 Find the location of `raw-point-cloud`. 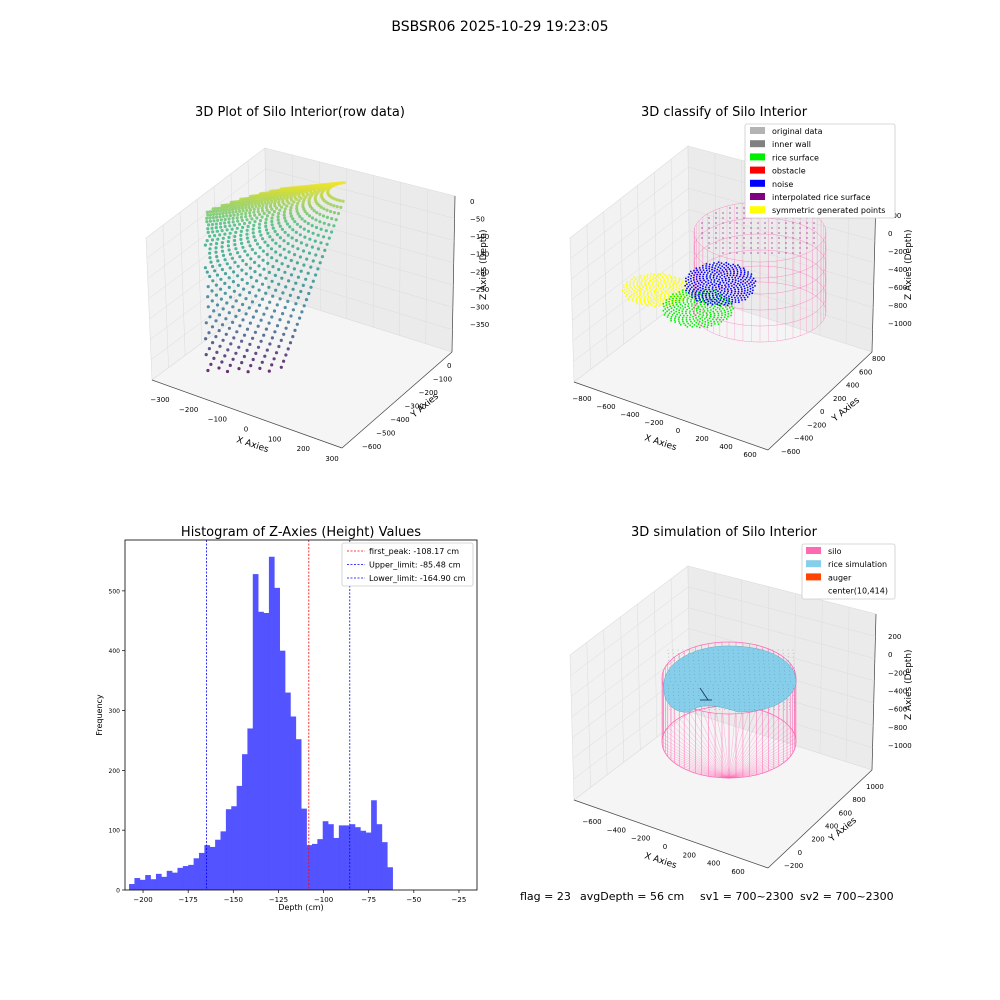

raw-point-cloud is located at coordinates (275, 277).